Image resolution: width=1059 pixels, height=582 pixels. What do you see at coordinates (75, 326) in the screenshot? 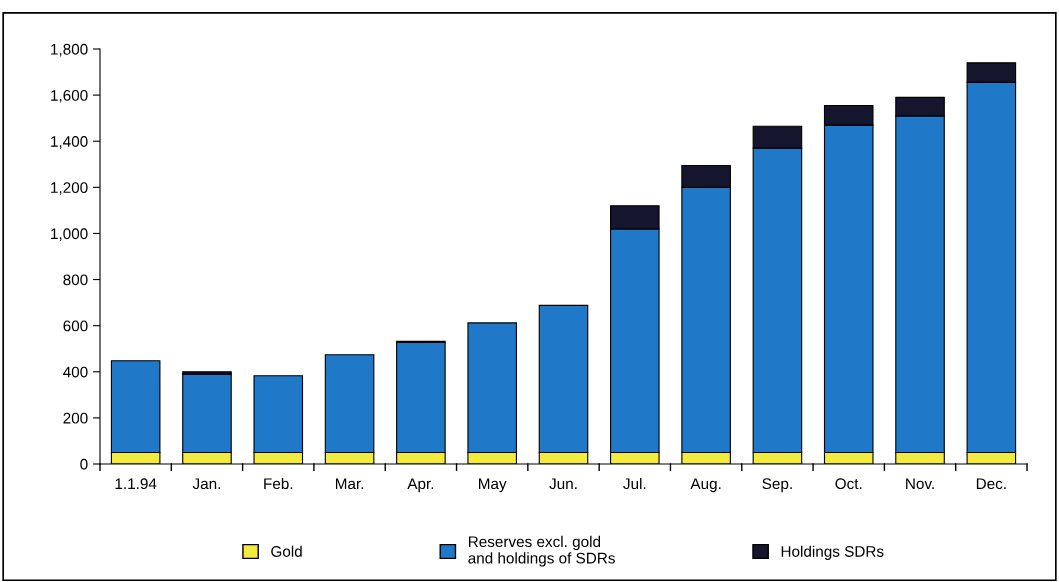
I see `y-tick-label: 600` at bounding box center [75, 326].